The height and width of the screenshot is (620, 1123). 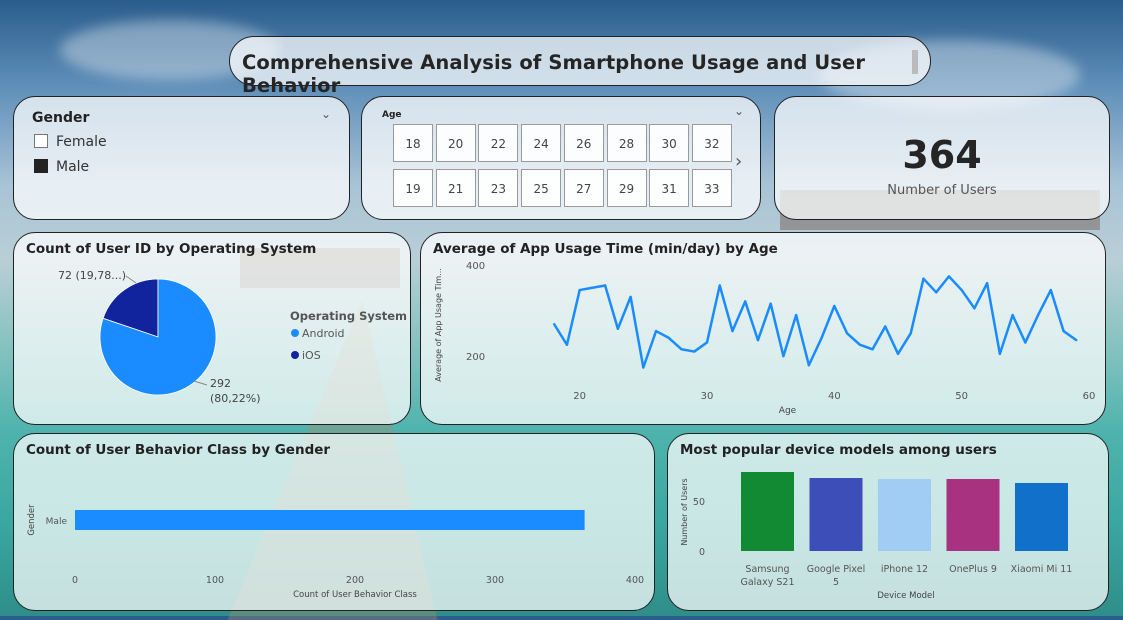 I want to click on chevron-right-icon: ›, so click(x=739, y=161).